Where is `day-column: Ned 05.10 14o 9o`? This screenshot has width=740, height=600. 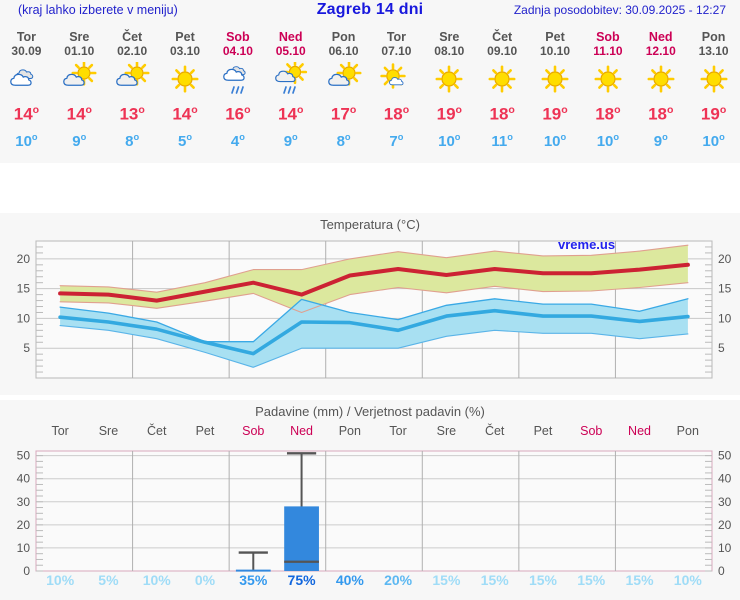 day-column: Ned 05.10 14o 9o is located at coordinates (290, 92).